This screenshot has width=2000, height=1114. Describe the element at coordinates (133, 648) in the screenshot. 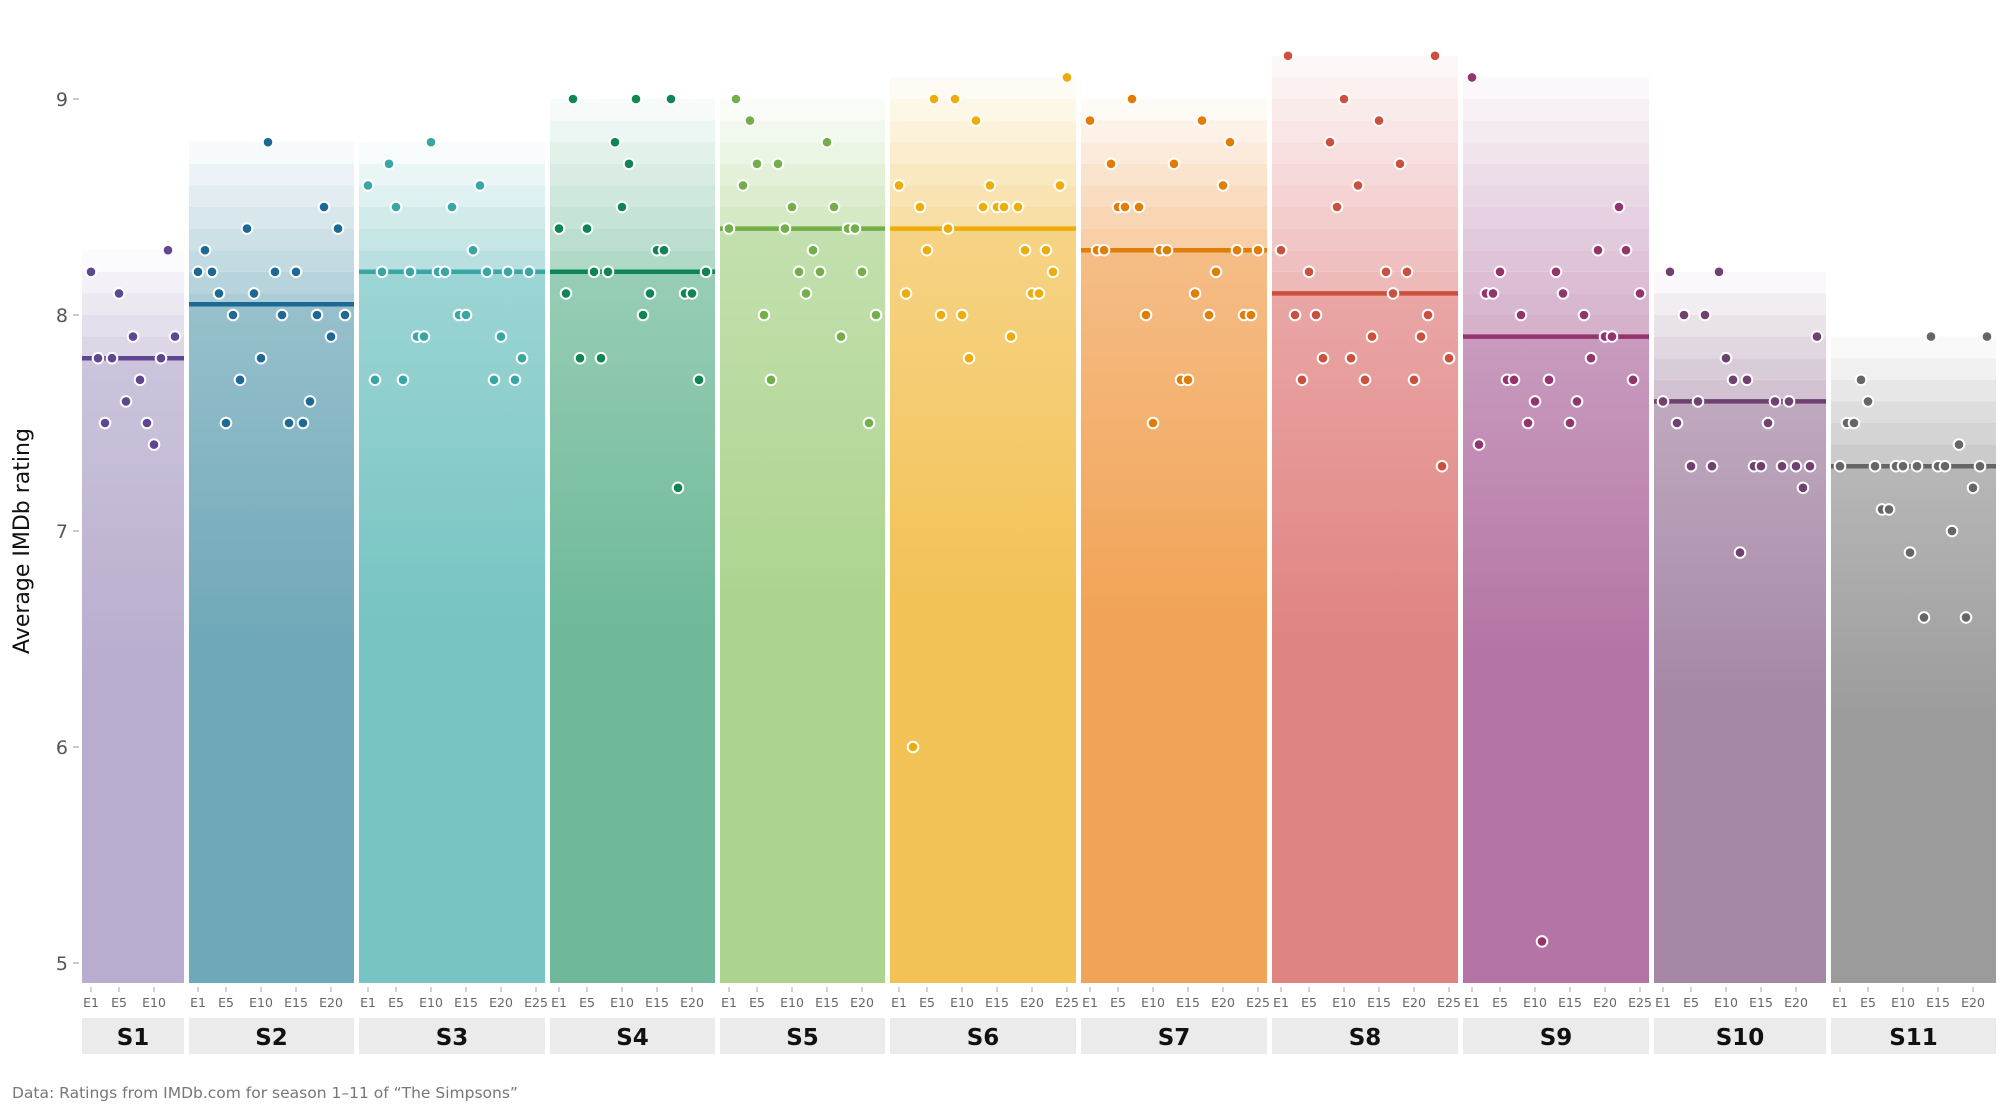

I see `facet-s1: E1 E5 E10 S1` at that location.